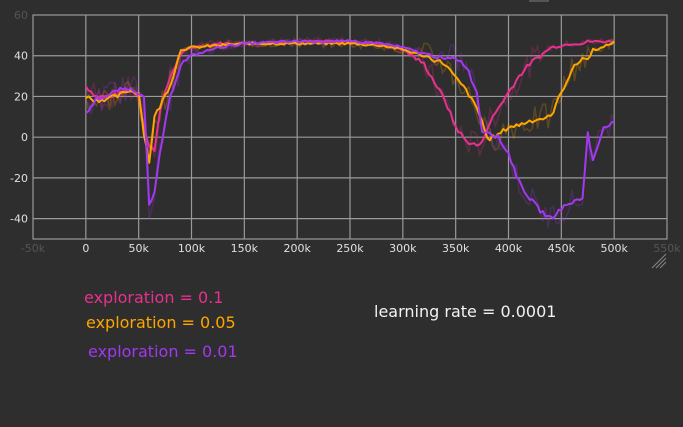 This screenshot has width=683, height=427. What do you see at coordinates (245, 248) in the screenshot?
I see `svg-text: 150k` at bounding box center [245, 248].